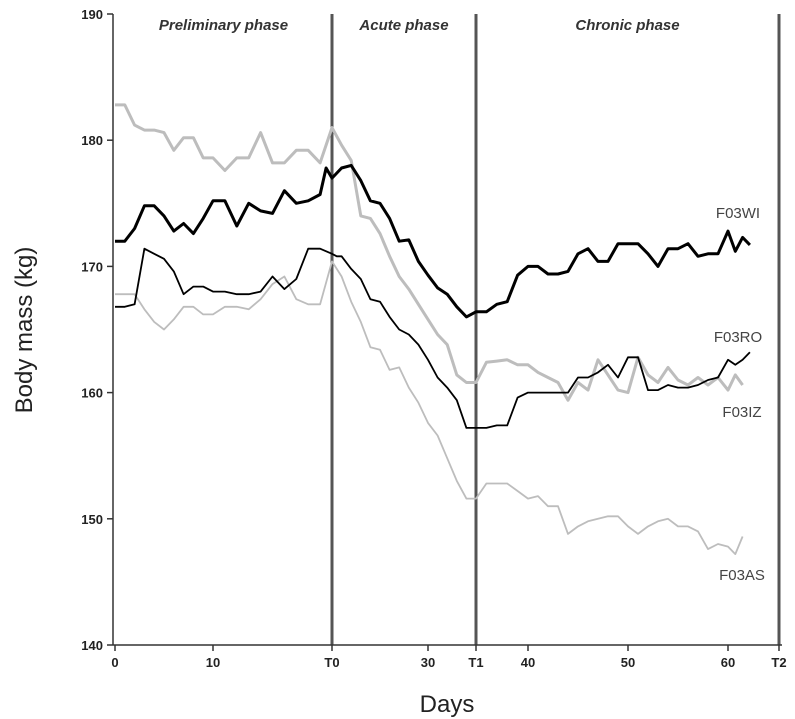  I want to click on y-tick-label: 160, so click(92, 393).